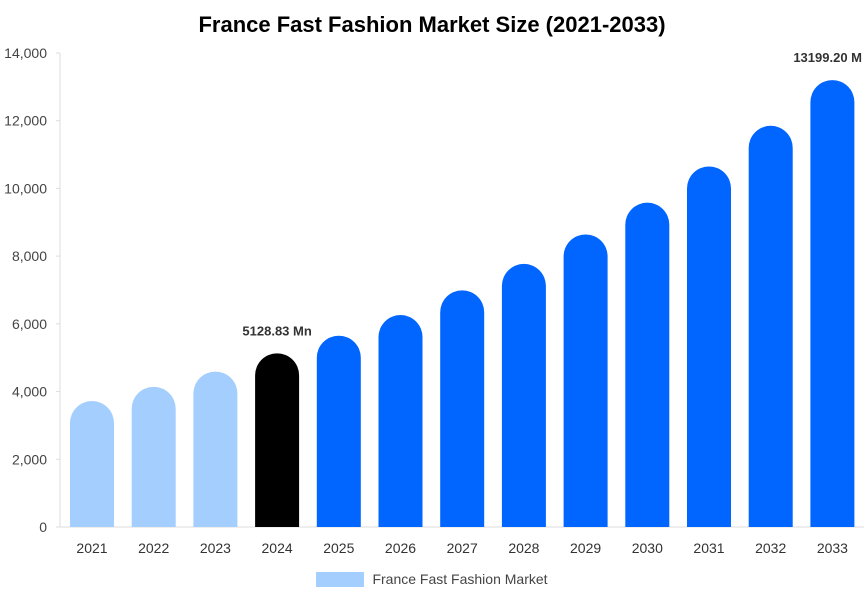 Image resolution: width=864 pixels, height=600 pixels. Describe the element at coordinates (832, 548) in the screenshot. I see `x-tick-label: 2033` at that location.